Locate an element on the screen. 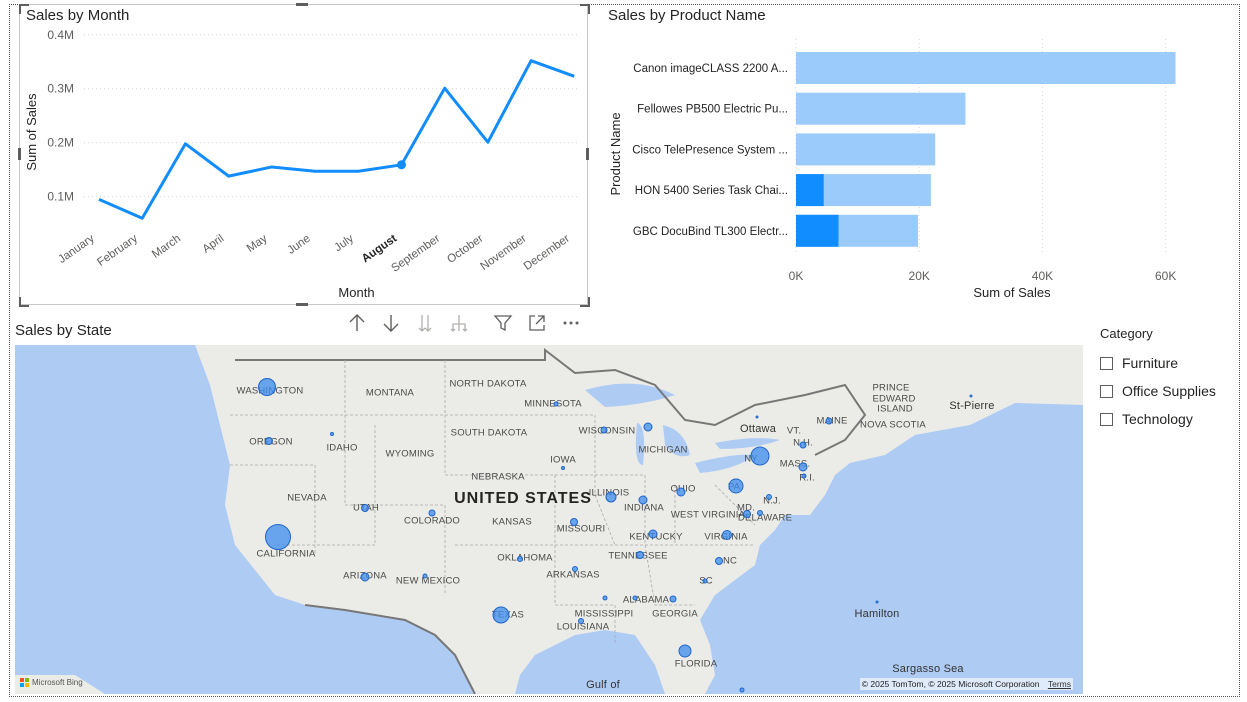 Image resolution: width=1247 pixels, height=702 pixels. map-label: VT. is located at coordinates (794, 431).